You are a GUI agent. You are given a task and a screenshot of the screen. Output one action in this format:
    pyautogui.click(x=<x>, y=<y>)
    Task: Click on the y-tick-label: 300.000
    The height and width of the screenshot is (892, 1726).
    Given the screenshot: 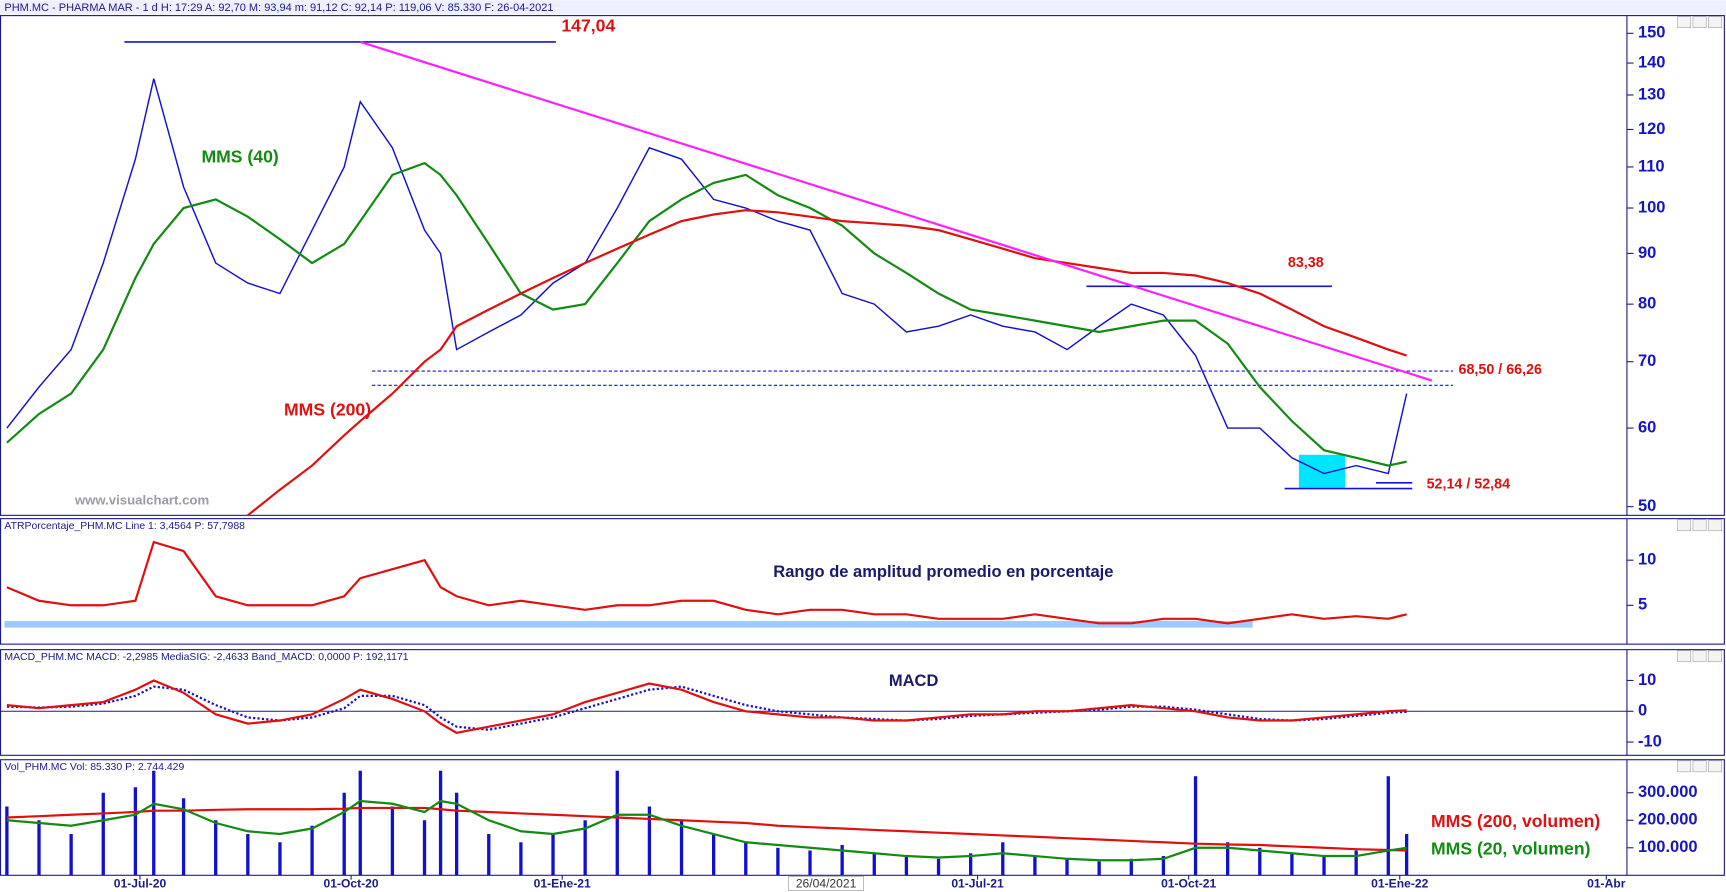 What is the action you would take?
    pyautogui.click(x=1668, y=792)
    